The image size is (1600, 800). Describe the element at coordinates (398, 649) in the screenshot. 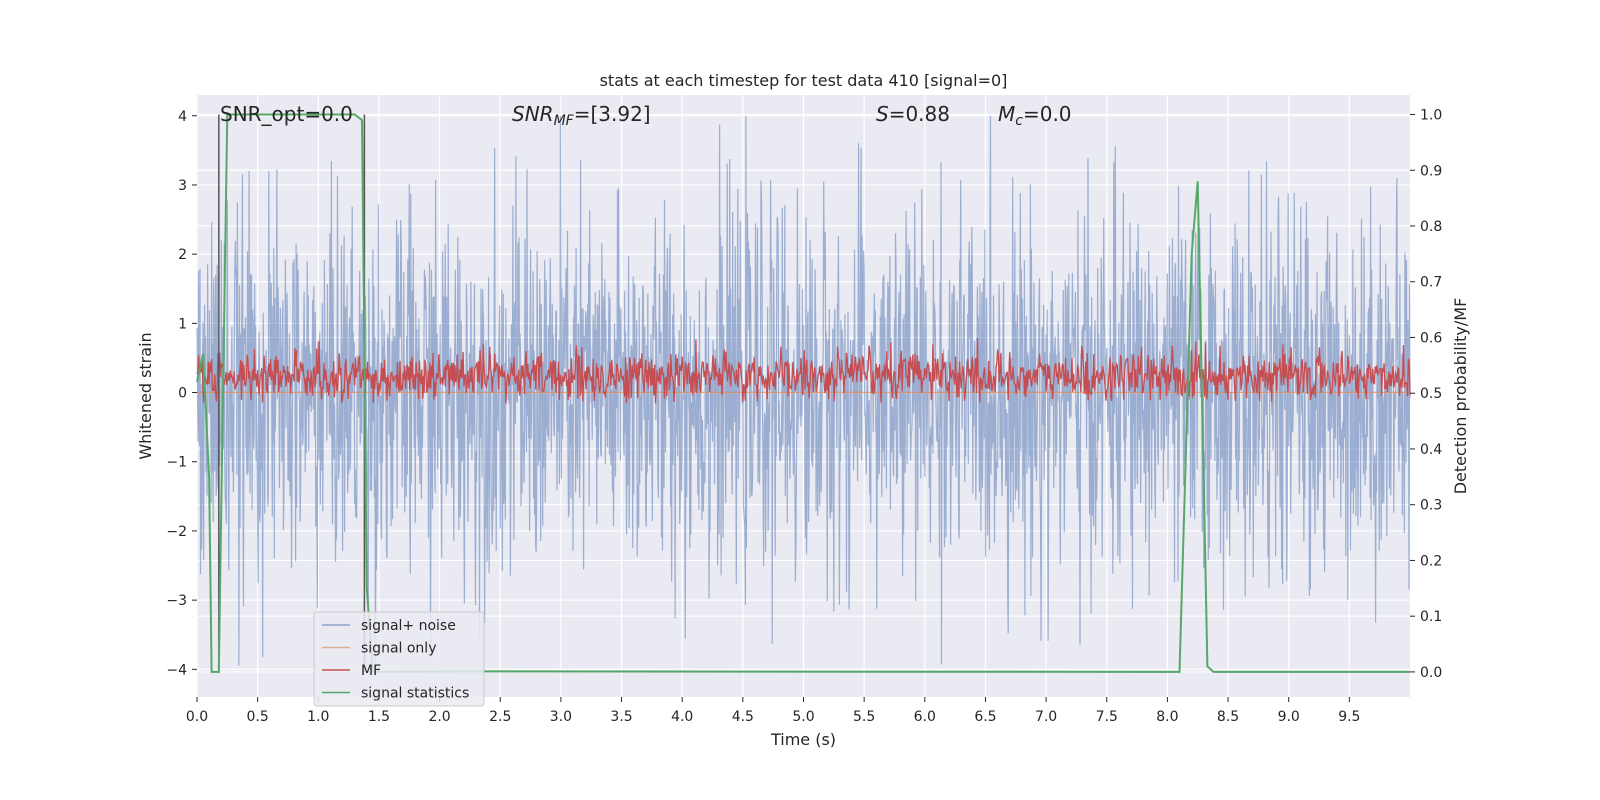

I see `legend-label-1: signal only` at that location.